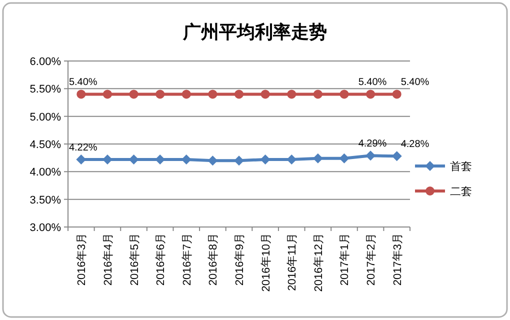 The height and width of the screenshot is (320, 510). Describe the element at coordinates (461, 192) in the screenshot. I see `legend-label: 二套` at that location.